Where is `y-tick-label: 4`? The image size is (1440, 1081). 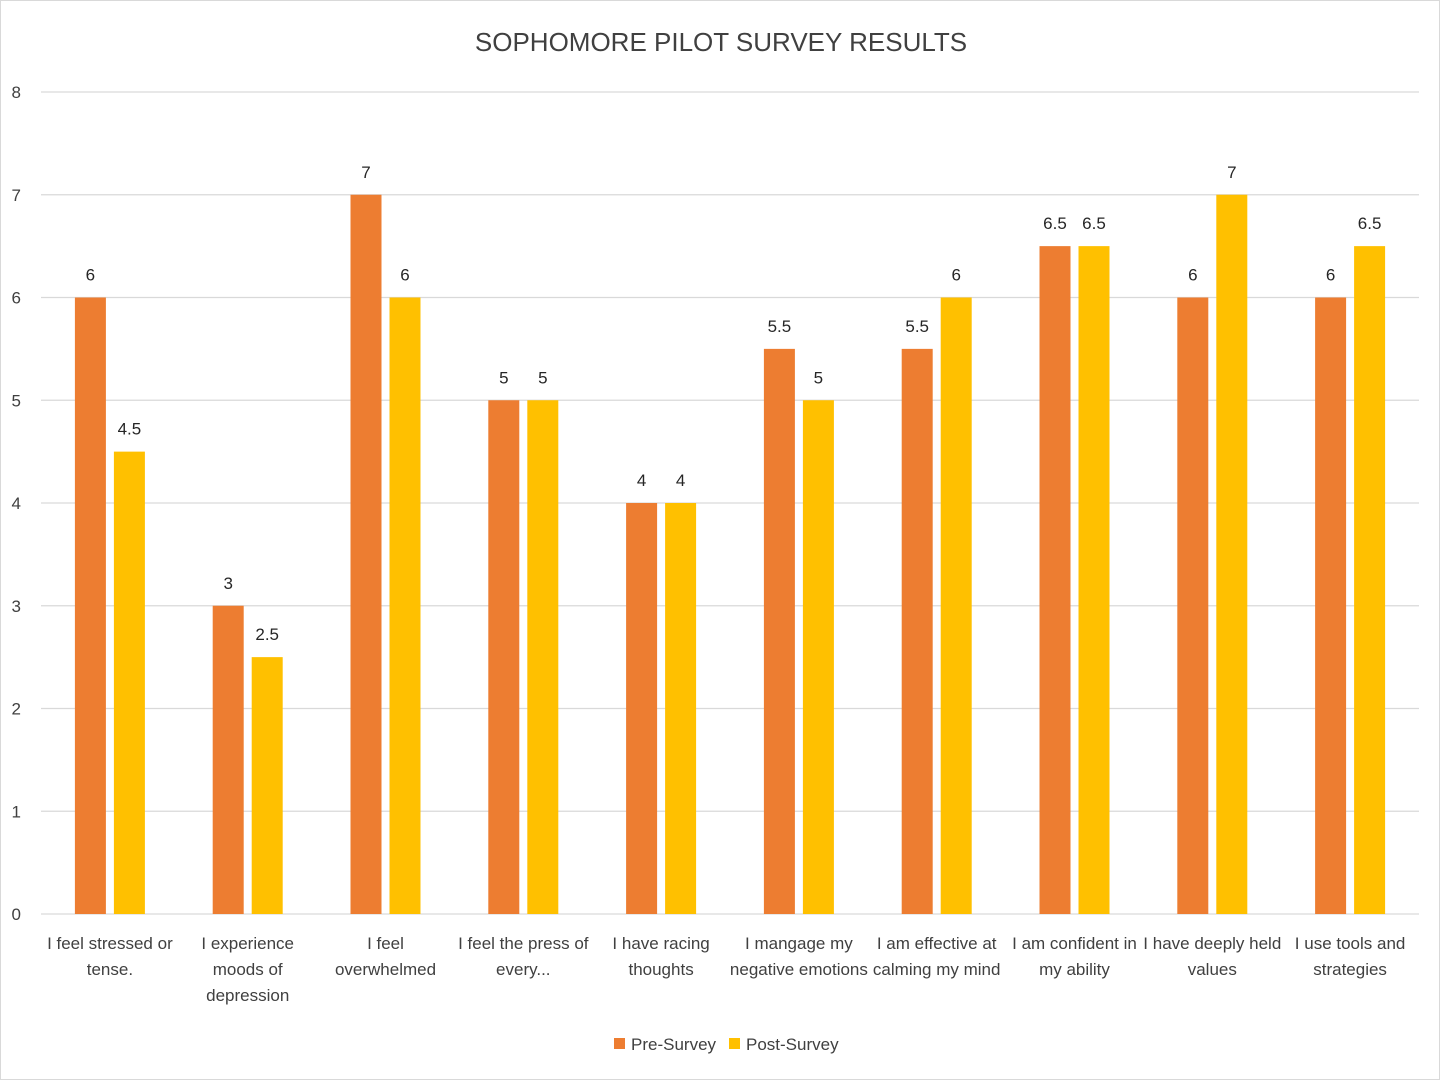 y-tick-label: 4 is located at coordinates (16, 503).